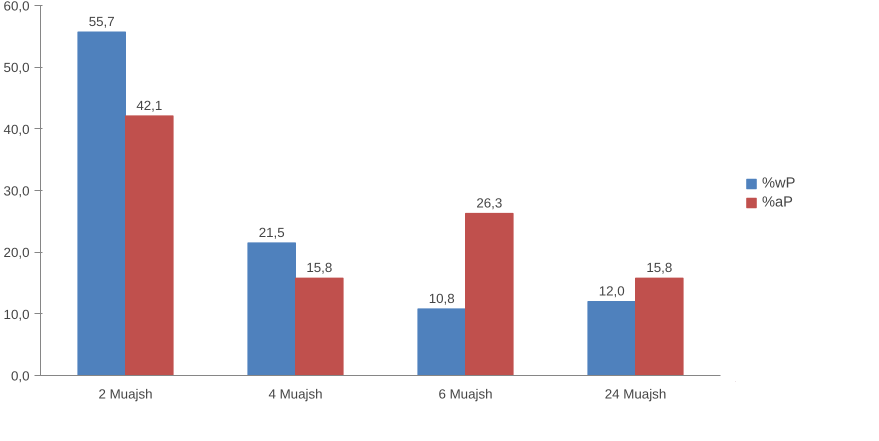  Describe the element at coordinates (17, 191) in the screenshot. I see `y-tick-label: 30,0` at that location.